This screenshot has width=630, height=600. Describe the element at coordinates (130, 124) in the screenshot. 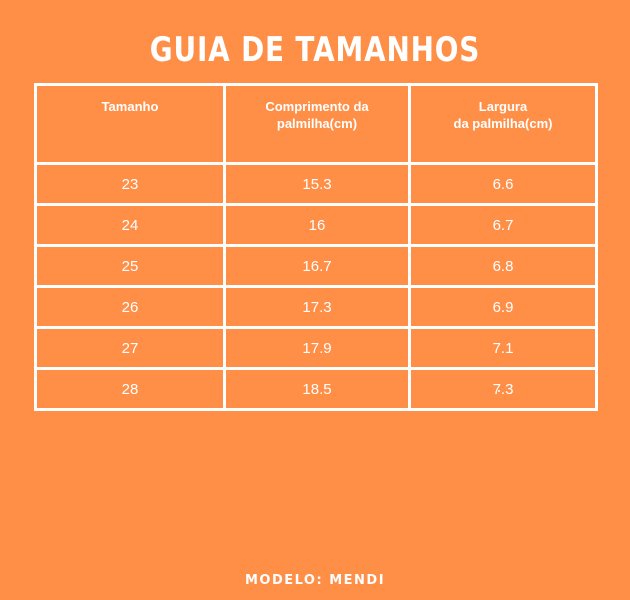

I see `header-size: Tamanho` at that location.